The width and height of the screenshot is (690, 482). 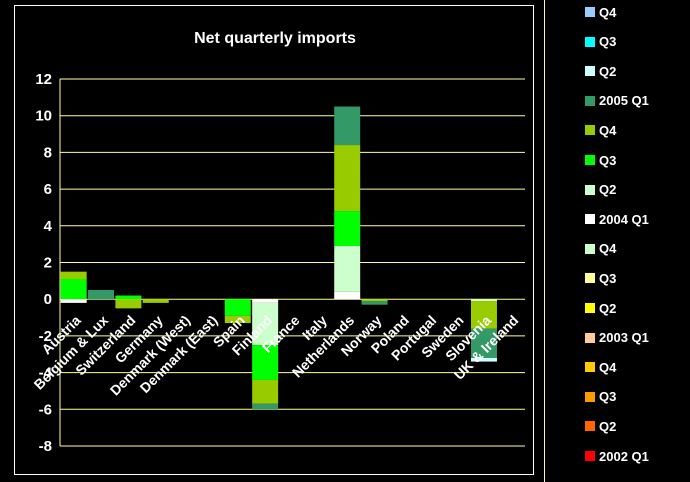 What do you see at coordinates (48, 226) in the screenshot?
I see `y-tick-label: 4` at bounding box center [48, 226].